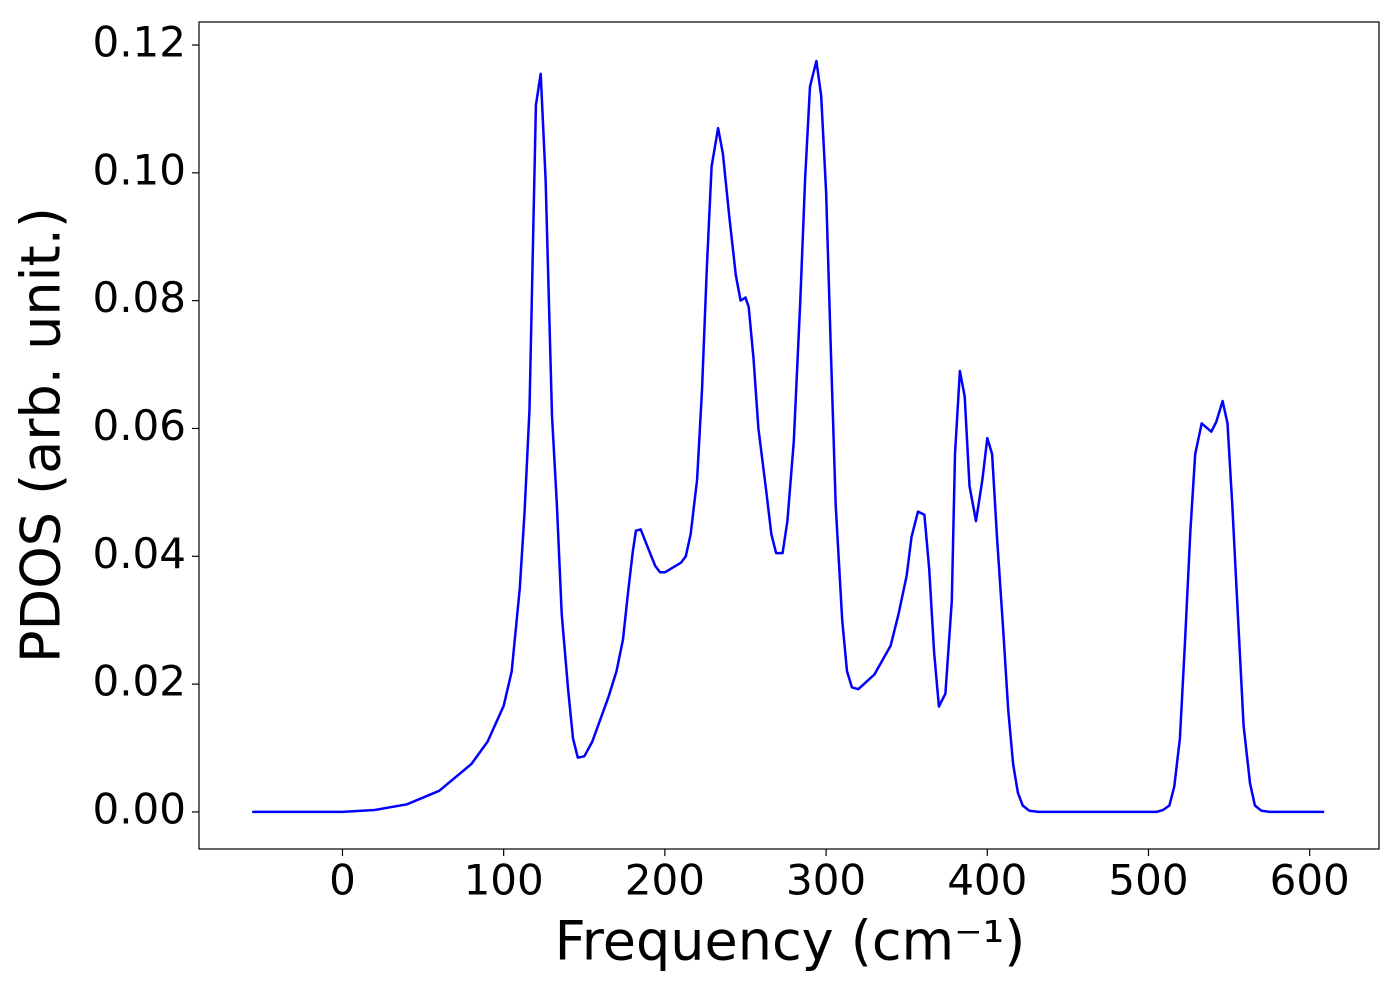 Image resolution: width=1400 pixels, height=1004 pixels. I want to click on x-axis-label: Frequency (cm⁻¹), so click(790, 941).